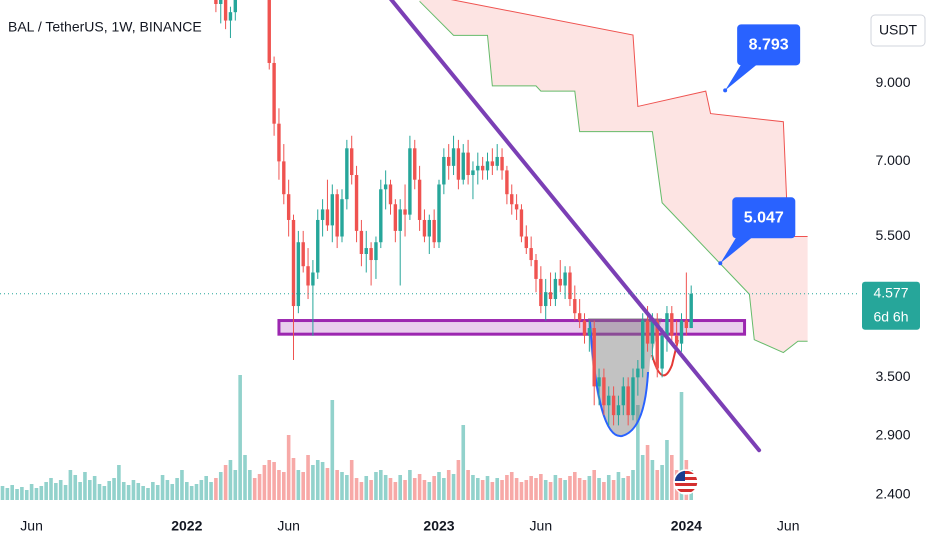  Describe the element at coordinates (819, 177) in the screenshot. I see `label-layer: 4.577 6d 6h 8.793 5.047` at that location.